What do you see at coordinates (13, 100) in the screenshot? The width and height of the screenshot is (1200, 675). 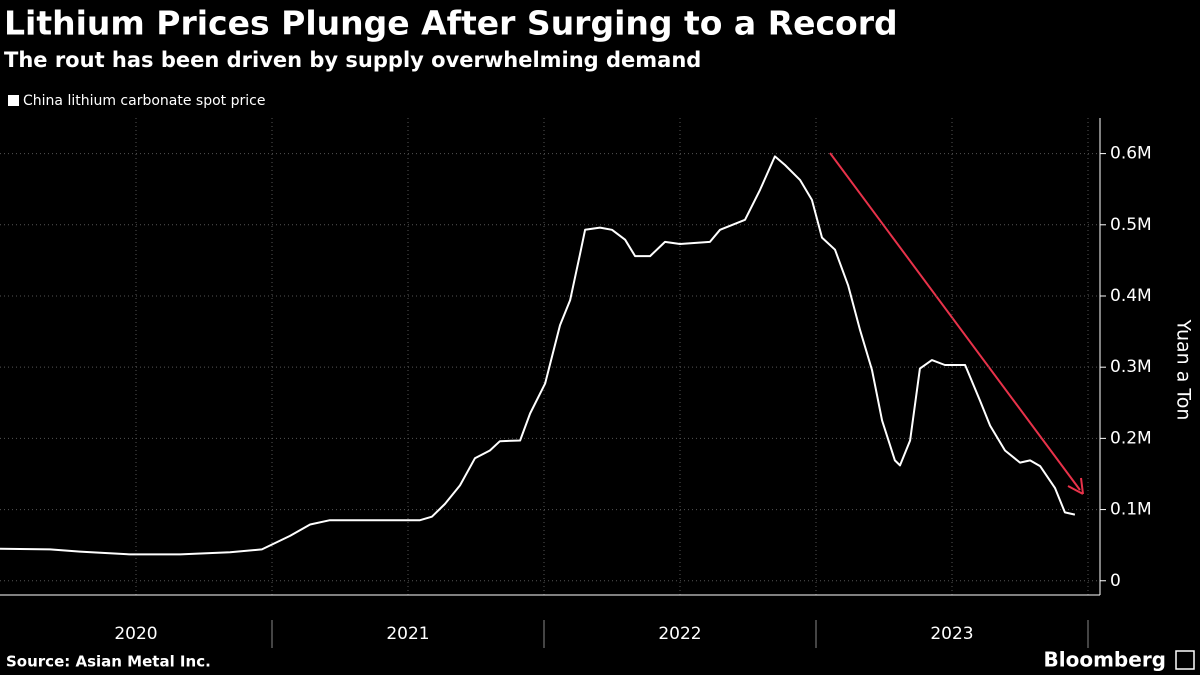 I see `legend-swatch` at bounding box center [13, 100].